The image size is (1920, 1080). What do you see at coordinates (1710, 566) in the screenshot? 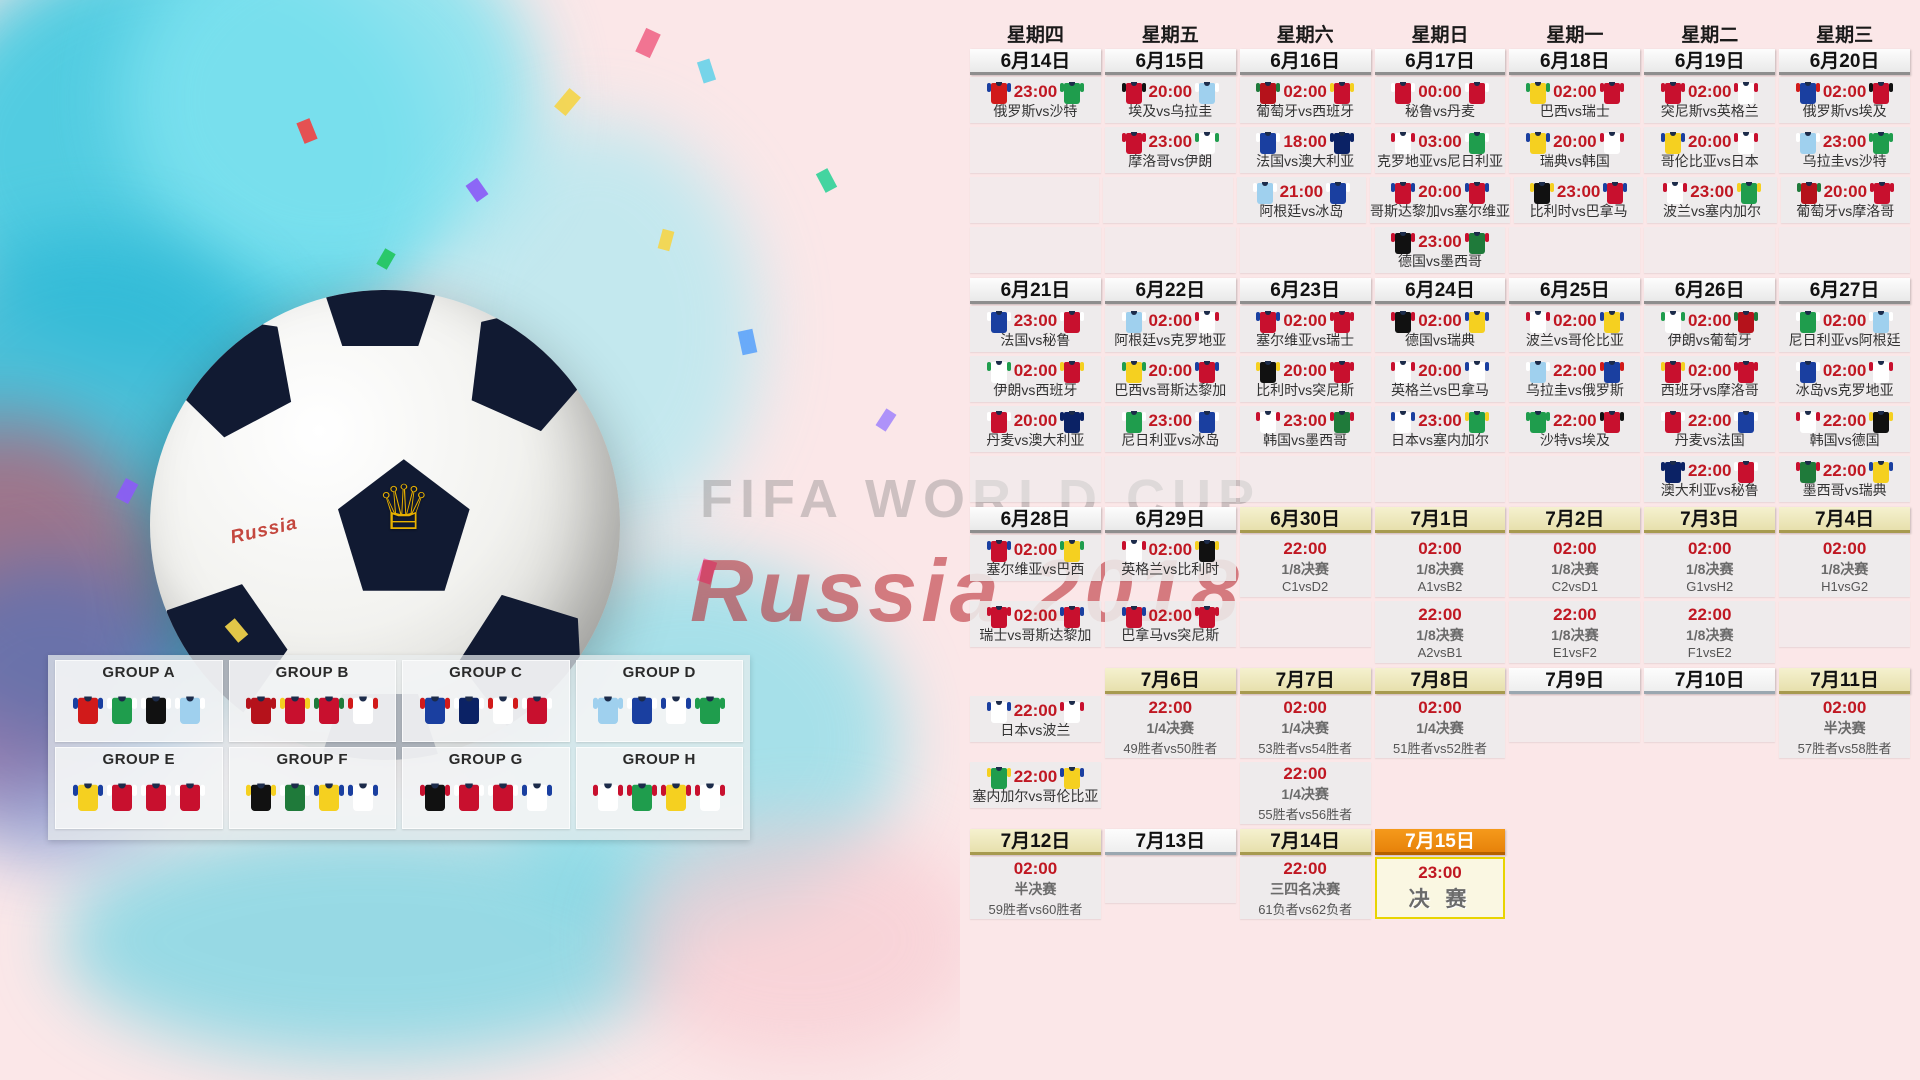
I see `knockout-match: 02:00 1/8决赛 G1vsH2` at bounding box center [1710, 566].